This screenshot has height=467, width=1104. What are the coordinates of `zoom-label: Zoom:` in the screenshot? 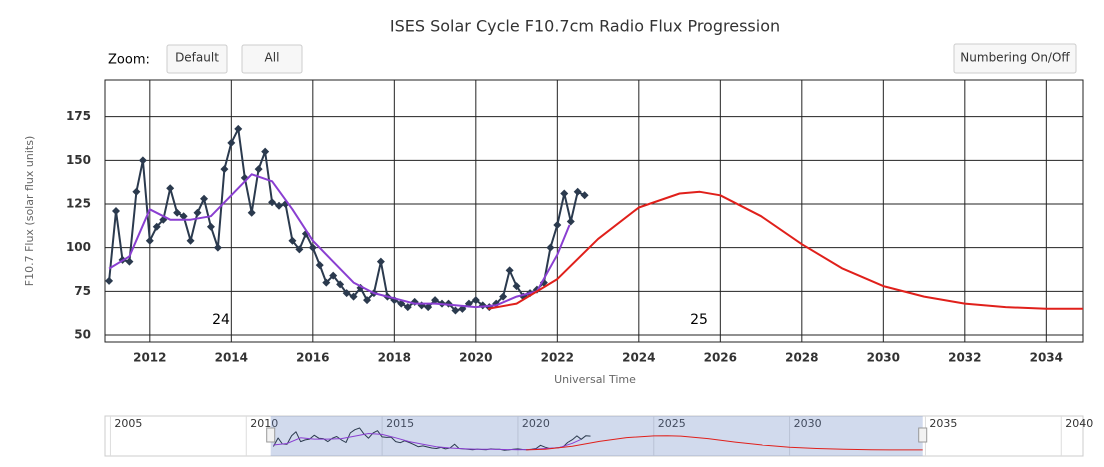 It's located at (129, 60).